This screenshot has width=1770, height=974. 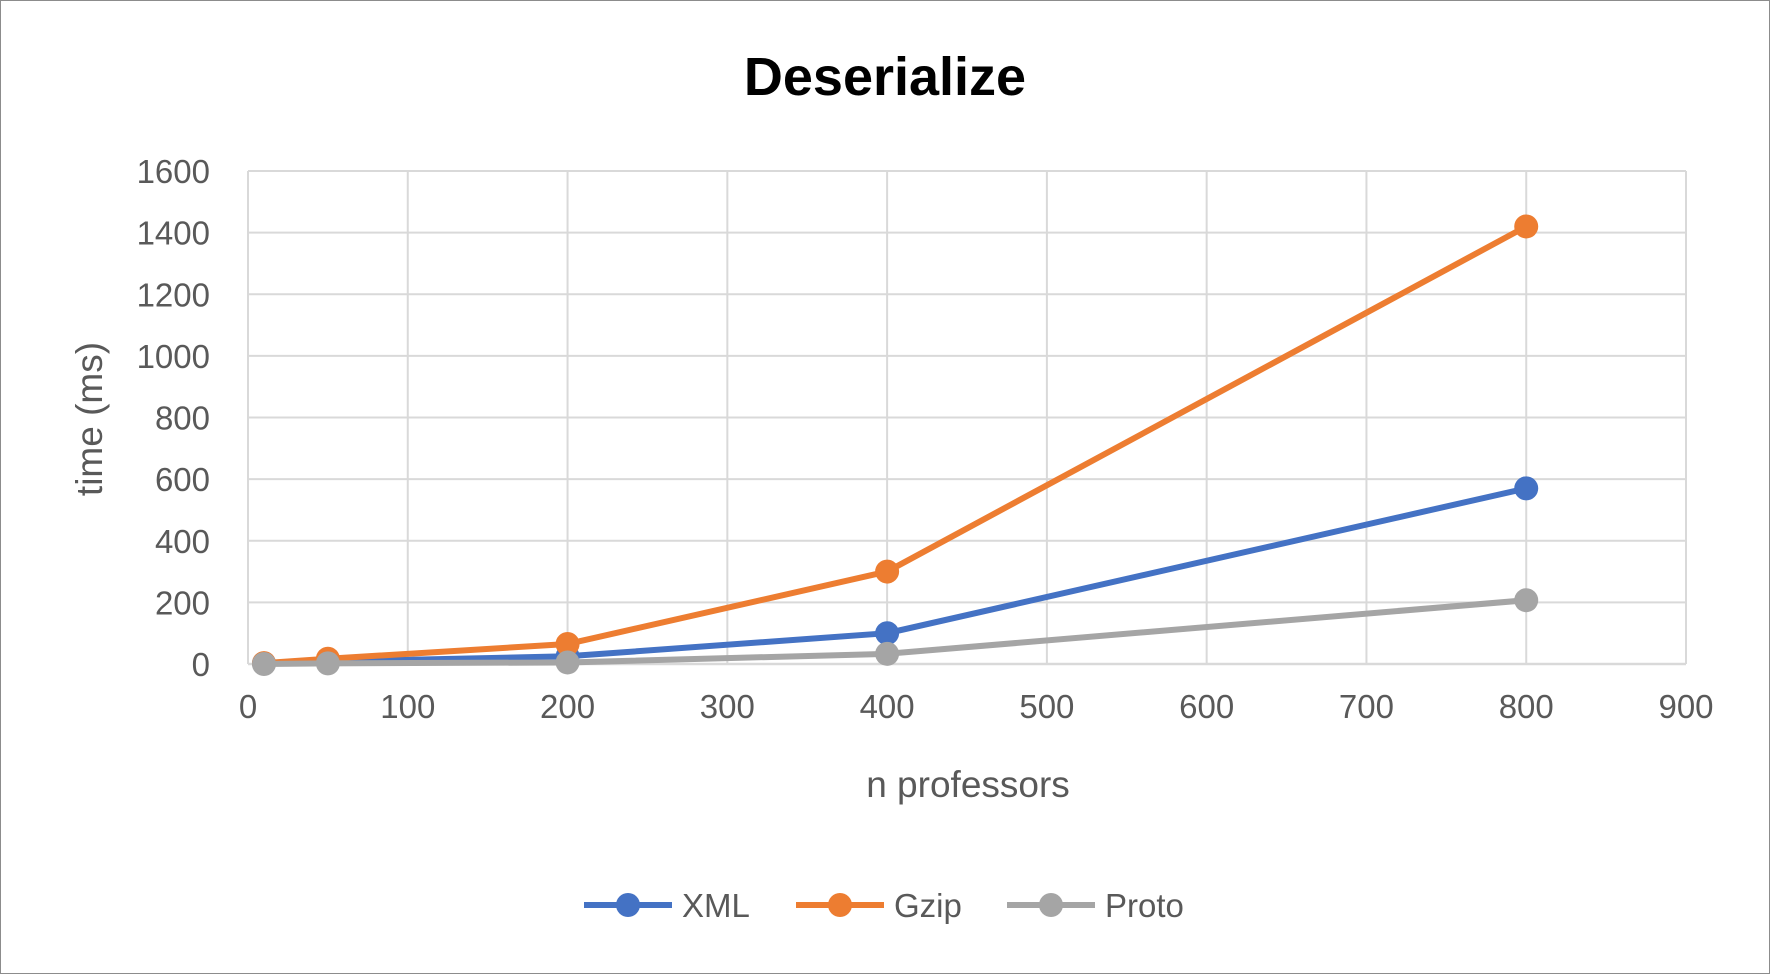 I want to click on x-tick-label: 500, so click(x=1046, y=706).